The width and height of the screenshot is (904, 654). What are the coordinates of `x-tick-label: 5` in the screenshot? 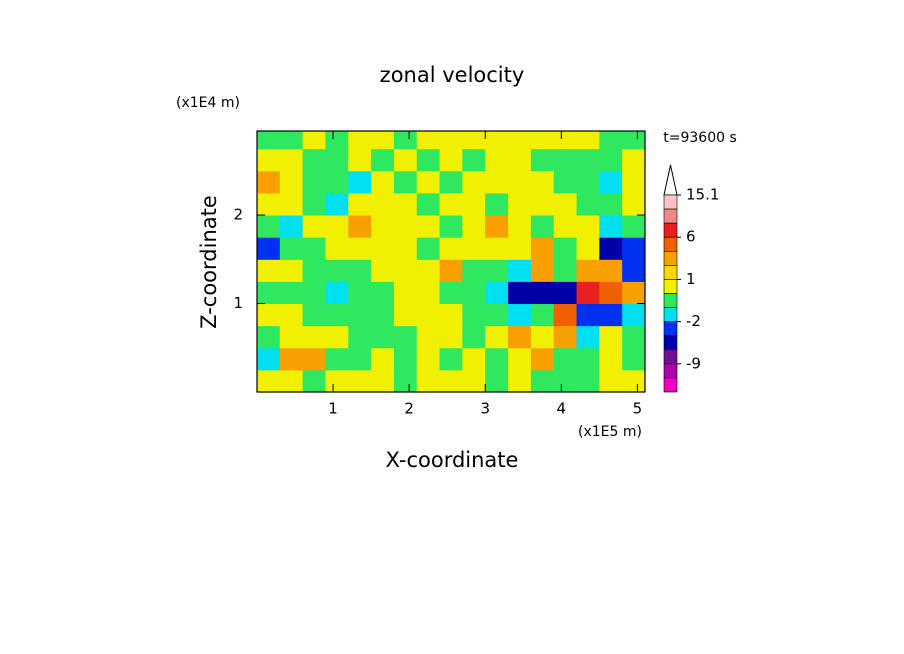 It's located at (638, 409).